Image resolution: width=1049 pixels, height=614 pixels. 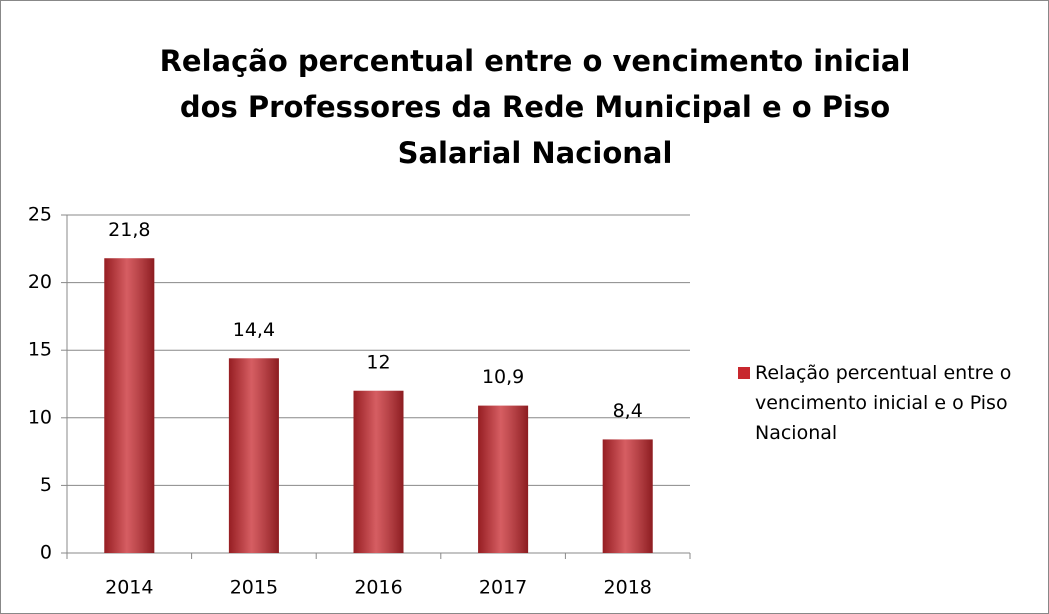 I want to click on x-tick-label: 2015, so click(x=254, y=588).